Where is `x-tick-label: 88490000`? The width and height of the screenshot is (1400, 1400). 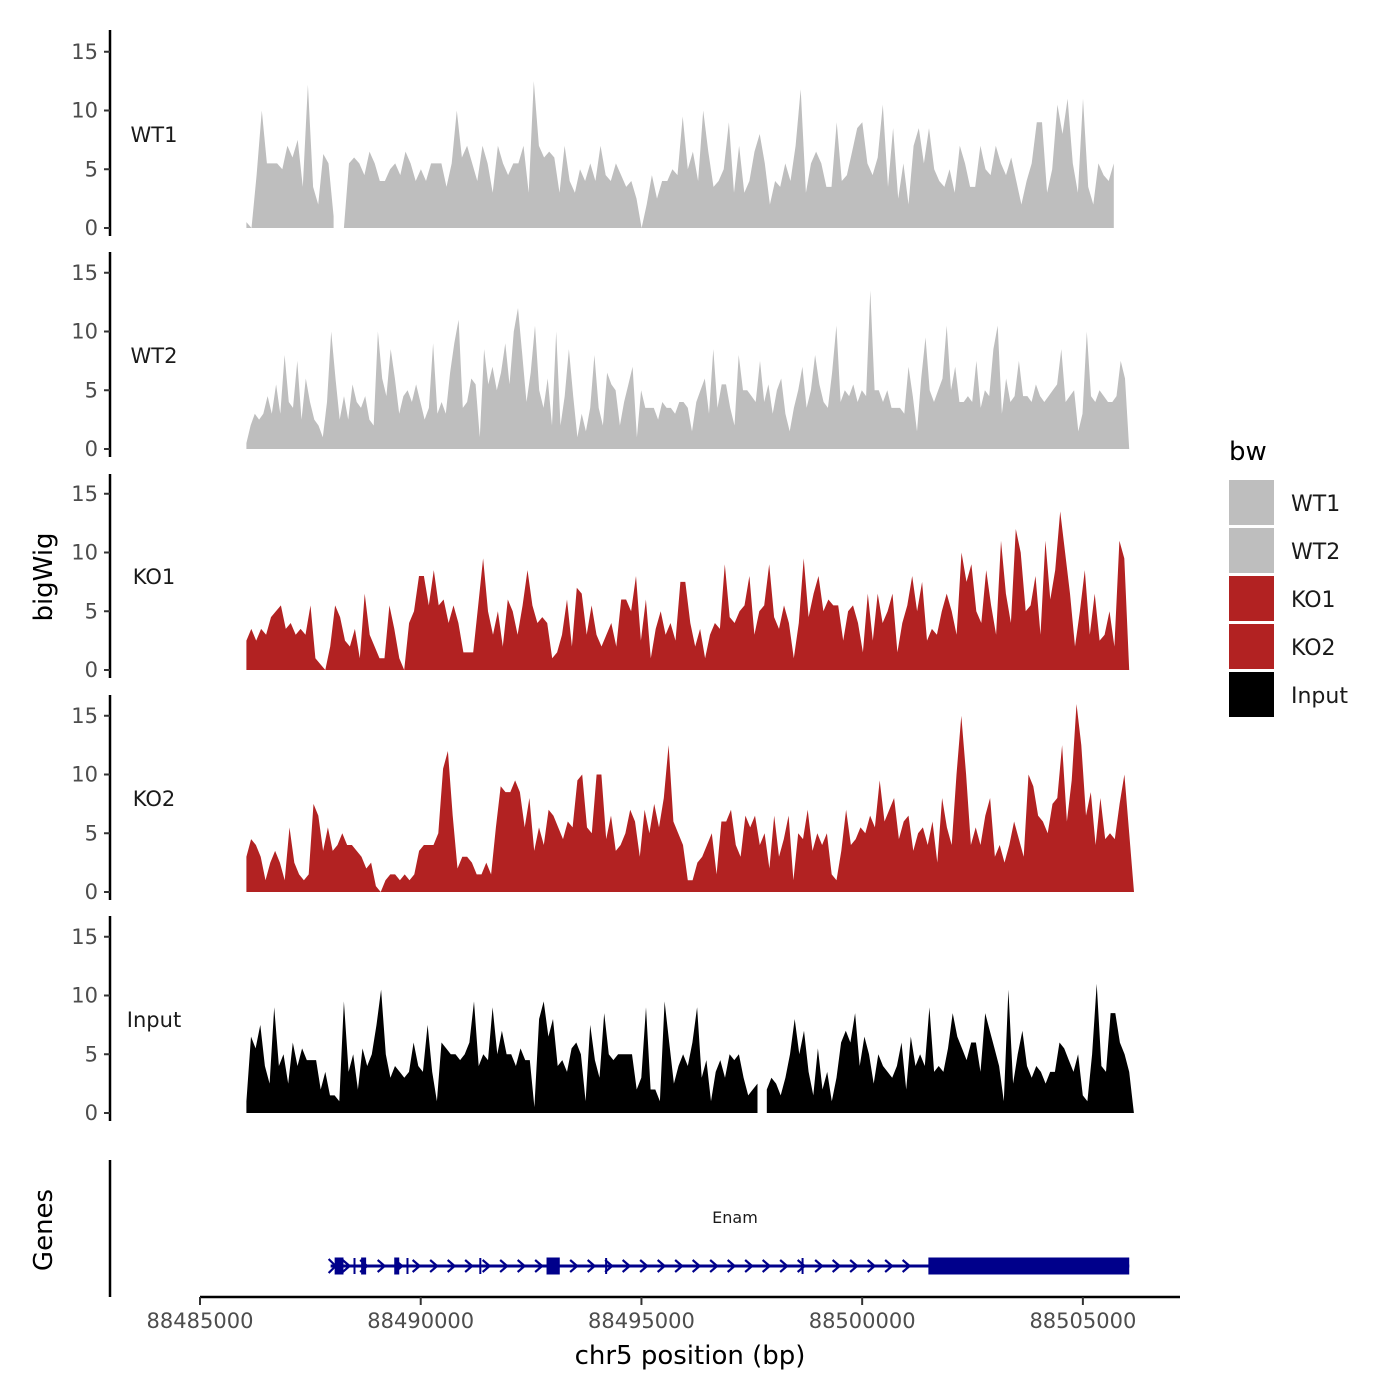 x-tick-label: 88490000 is located at coordinates (420, 1321).